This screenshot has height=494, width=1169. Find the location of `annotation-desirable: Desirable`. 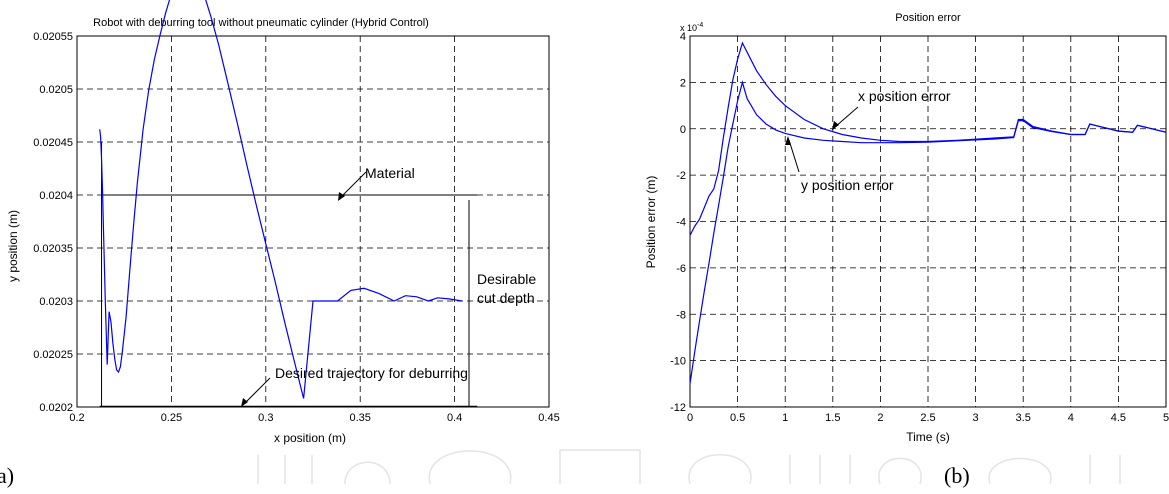

annotation-desirable: Desirable is located at coordinates (506, 279).